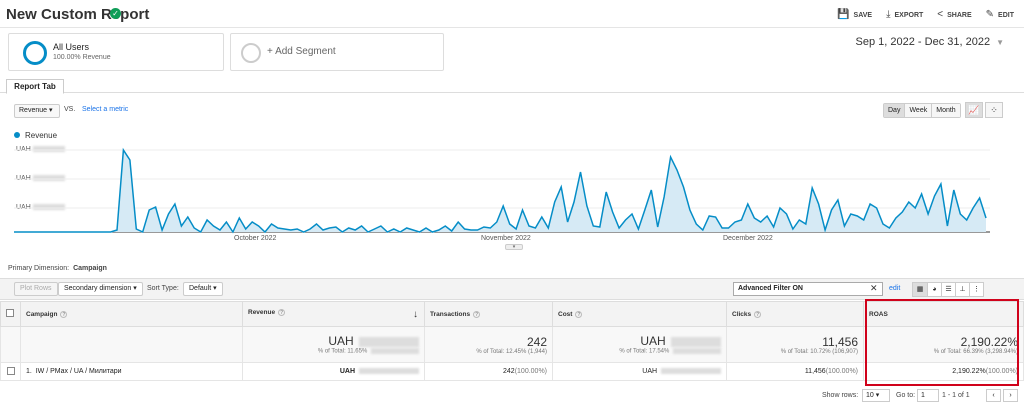 The height and width of the screenshot is (407, 1024). I want to click on goto-input: 1, so click(928, 395).